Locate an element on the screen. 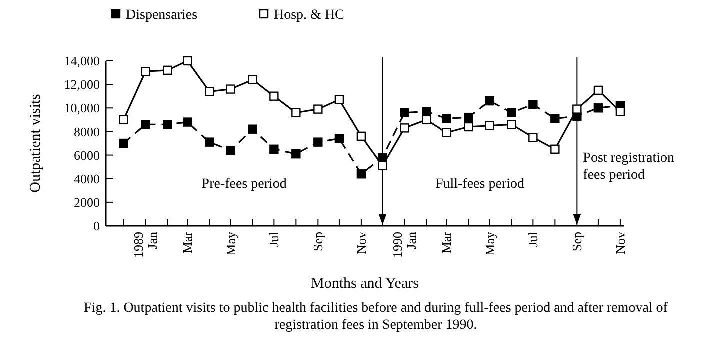 The width and height of the screenshot is (728, 349). annotation: Full-fees period is located at coordinates (479, 184).